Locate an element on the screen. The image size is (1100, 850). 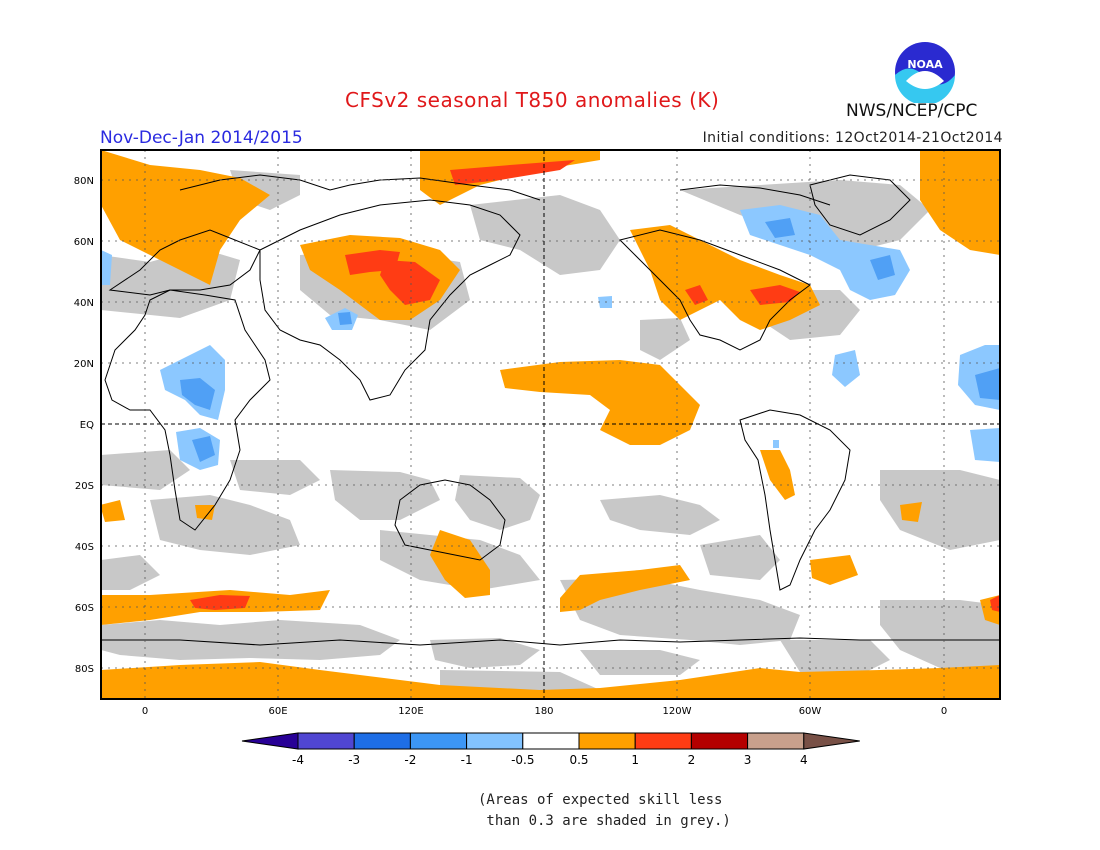
initial-conditions: Initial conditions: 12Oct2014-21Oct2014 is located at coordinates (852, 138).